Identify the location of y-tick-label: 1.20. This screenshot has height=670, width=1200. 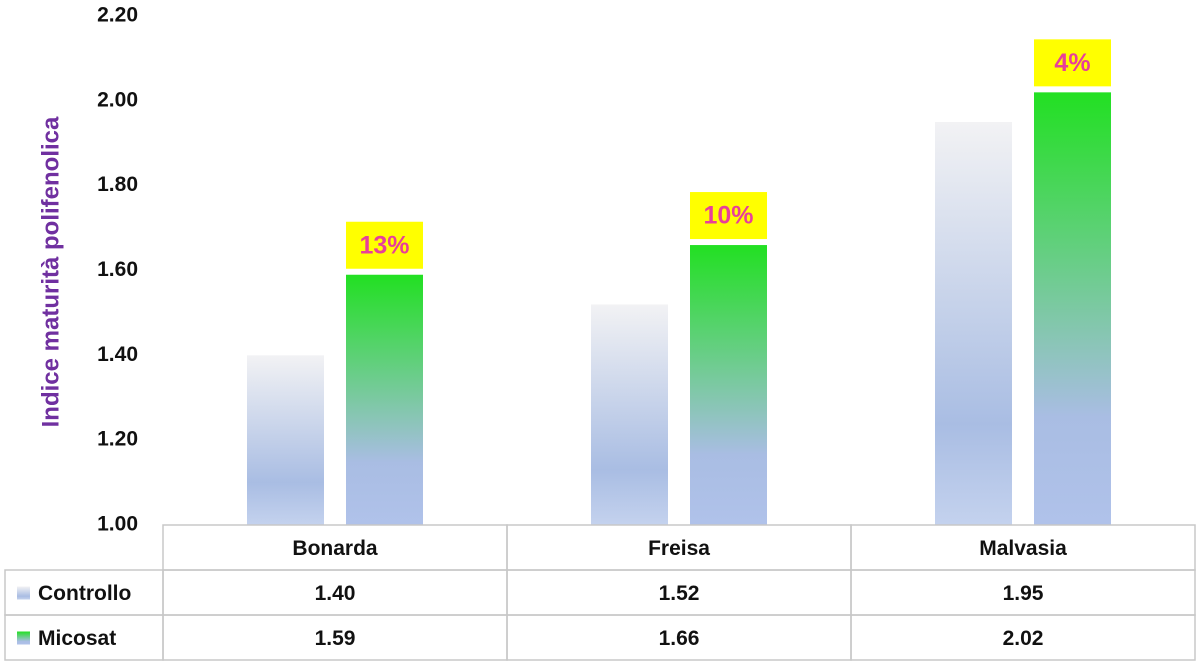
(117, 439).